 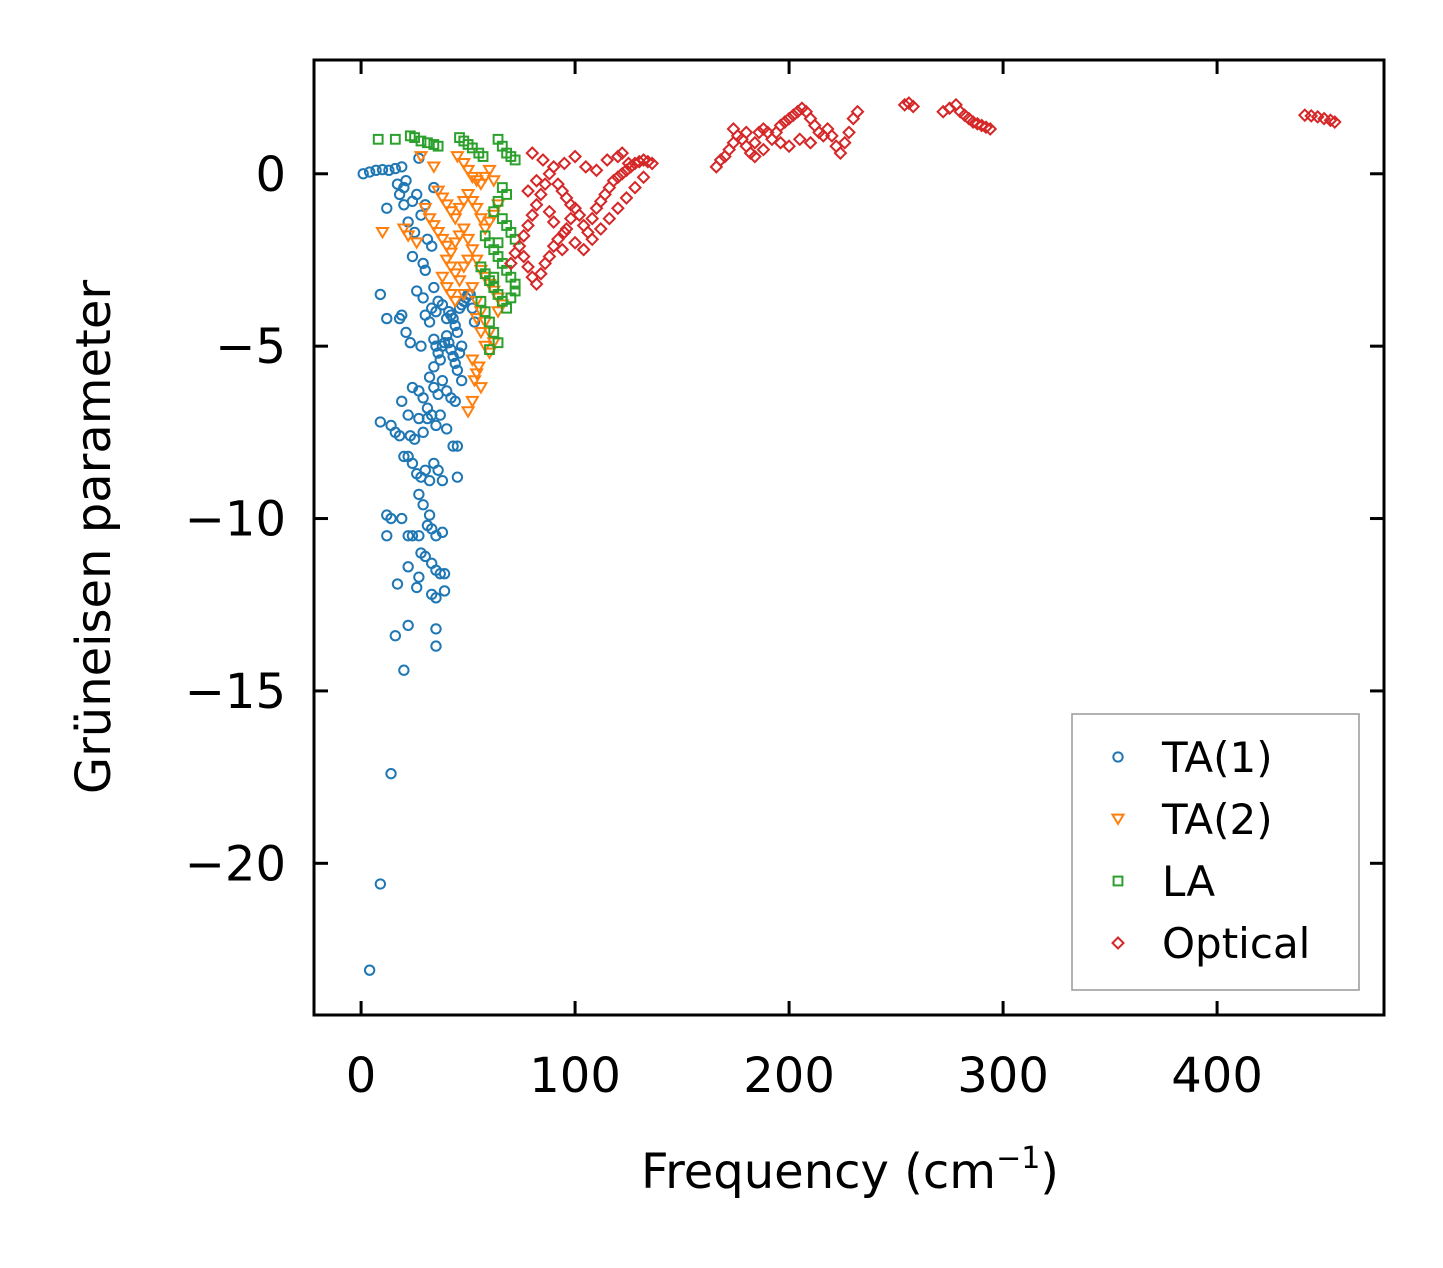 What do you see at coordinates (1236, 943) in the screenshot?
I see `legend-label-optical: Optical` at bounding box center [1236, 943].